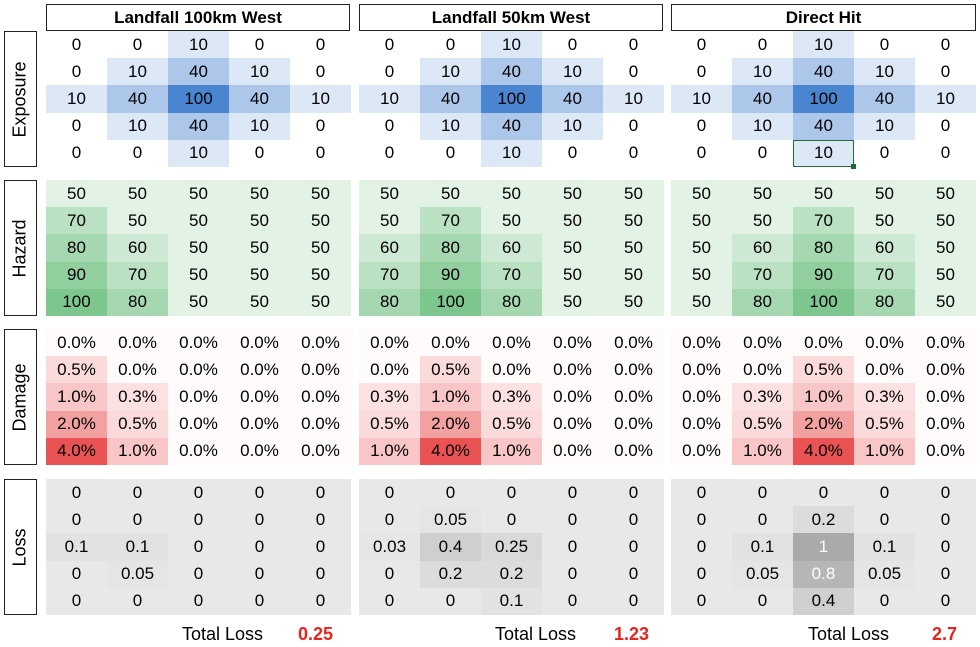  What do you see at coordinates (823, 302) in the screenshot?
I see `hazard-cell: 100` at bounding box center [823, 302].